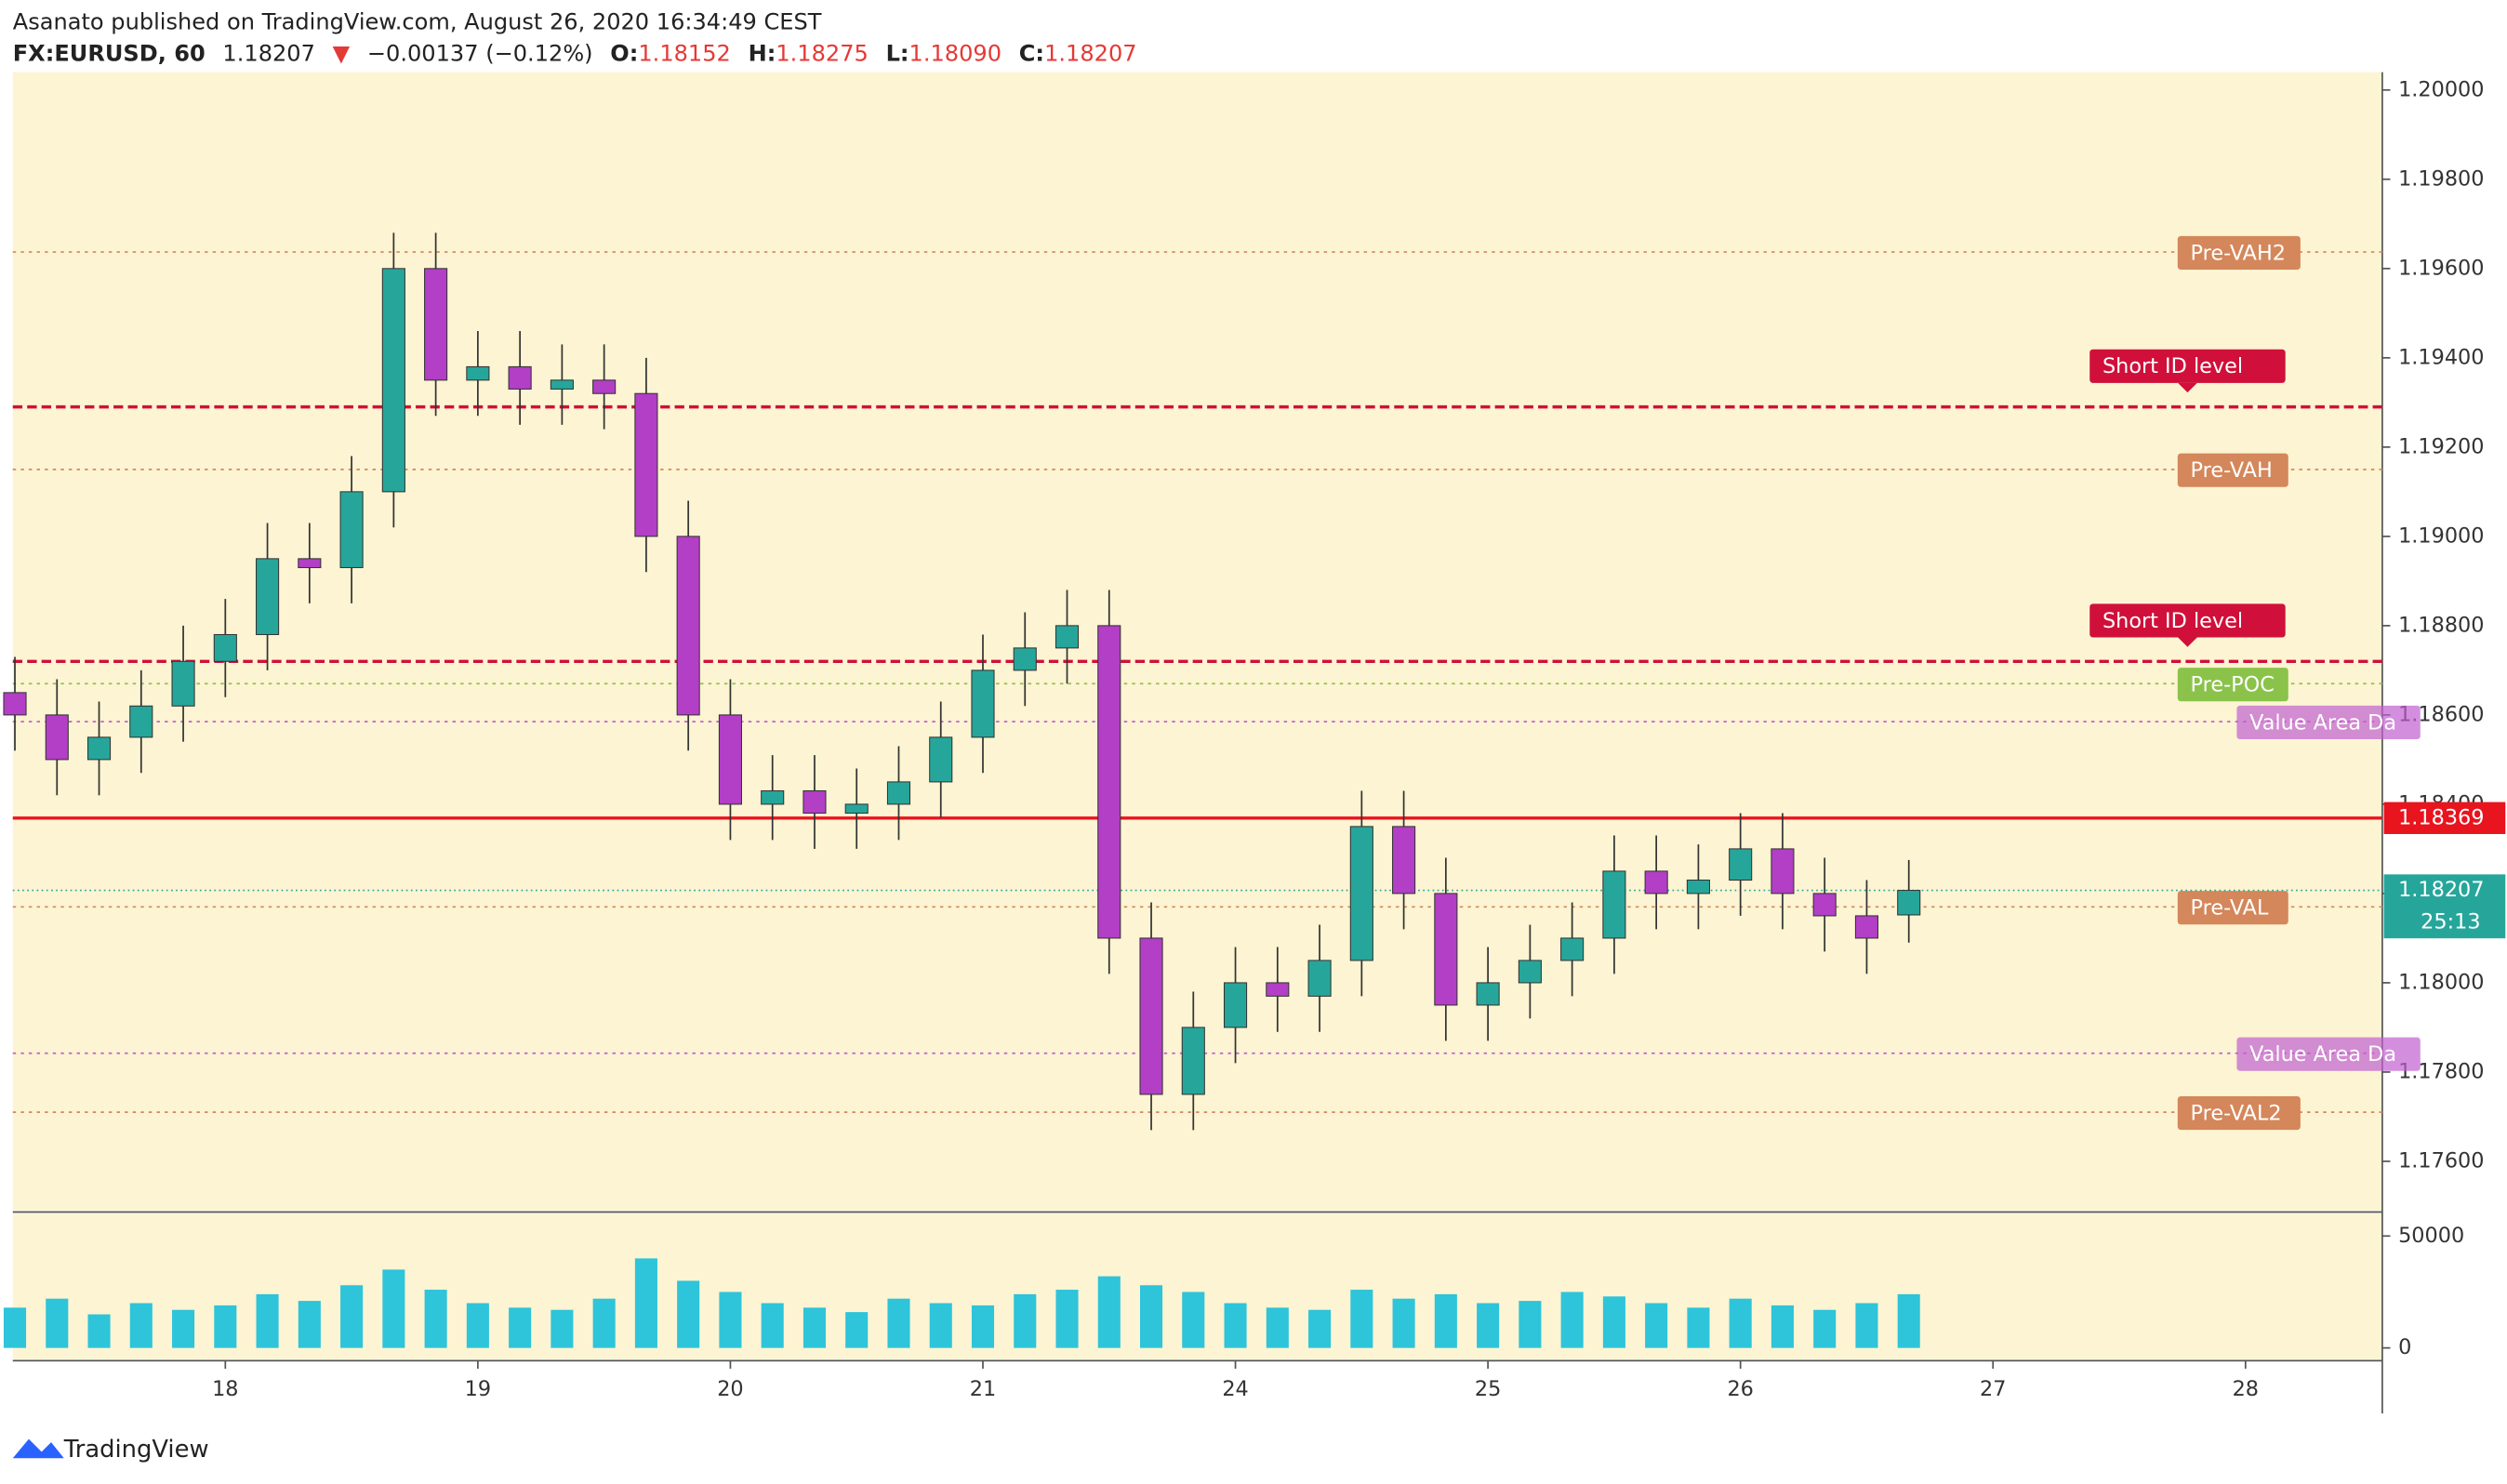 The width and height of the screenshot is (2507, 1484). What do you see at coordinates (684, 54) in the screenshot?
I see `o-value: 1.18152` at bounding box center [684, 54].